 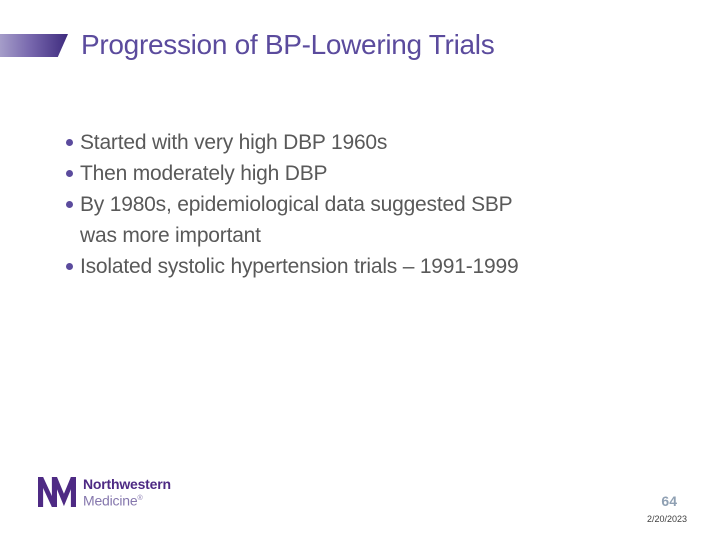 What do you see at coordinates (288, 44) in the screenshot?
I see `slide-title: Progression of BP-Lowering Trials` at bounding box center [288, 44].